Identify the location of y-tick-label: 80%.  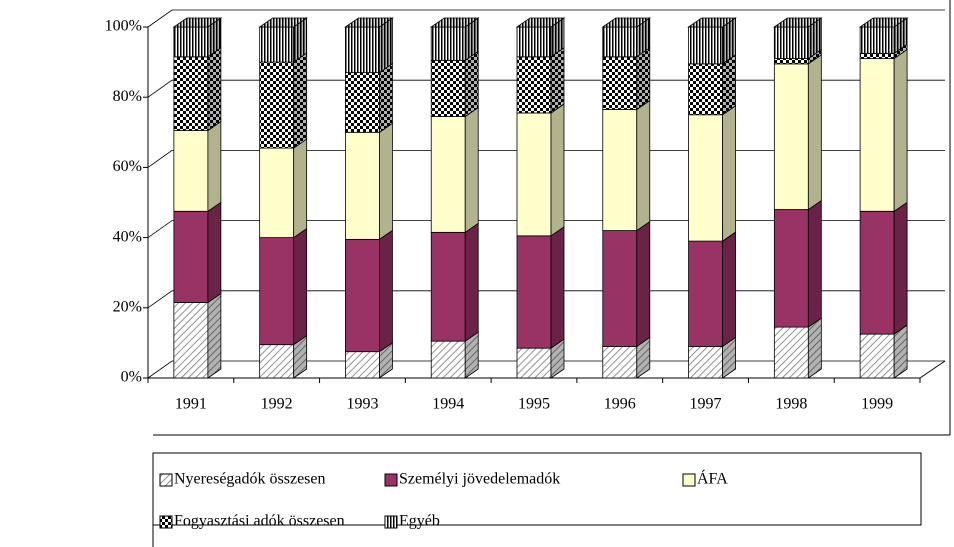
(127, 96).